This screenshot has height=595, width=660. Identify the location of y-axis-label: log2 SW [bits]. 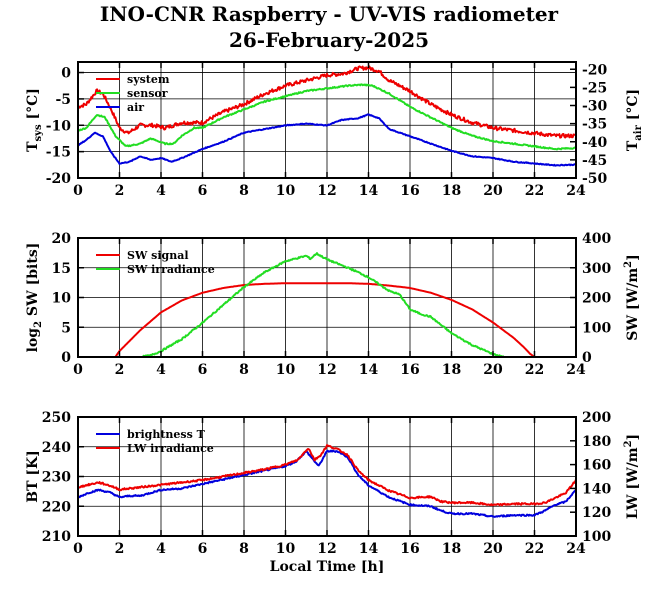
(34, 298).